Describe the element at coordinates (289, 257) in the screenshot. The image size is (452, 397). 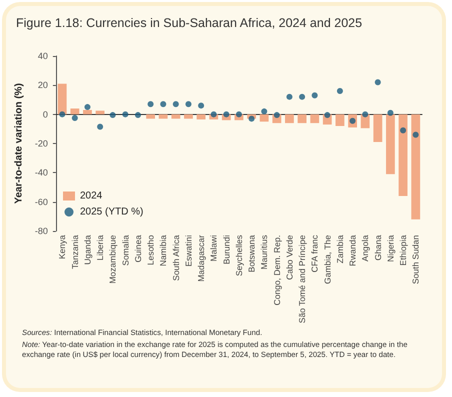
I see `x-tick-label: Cabo Verde` at that location.